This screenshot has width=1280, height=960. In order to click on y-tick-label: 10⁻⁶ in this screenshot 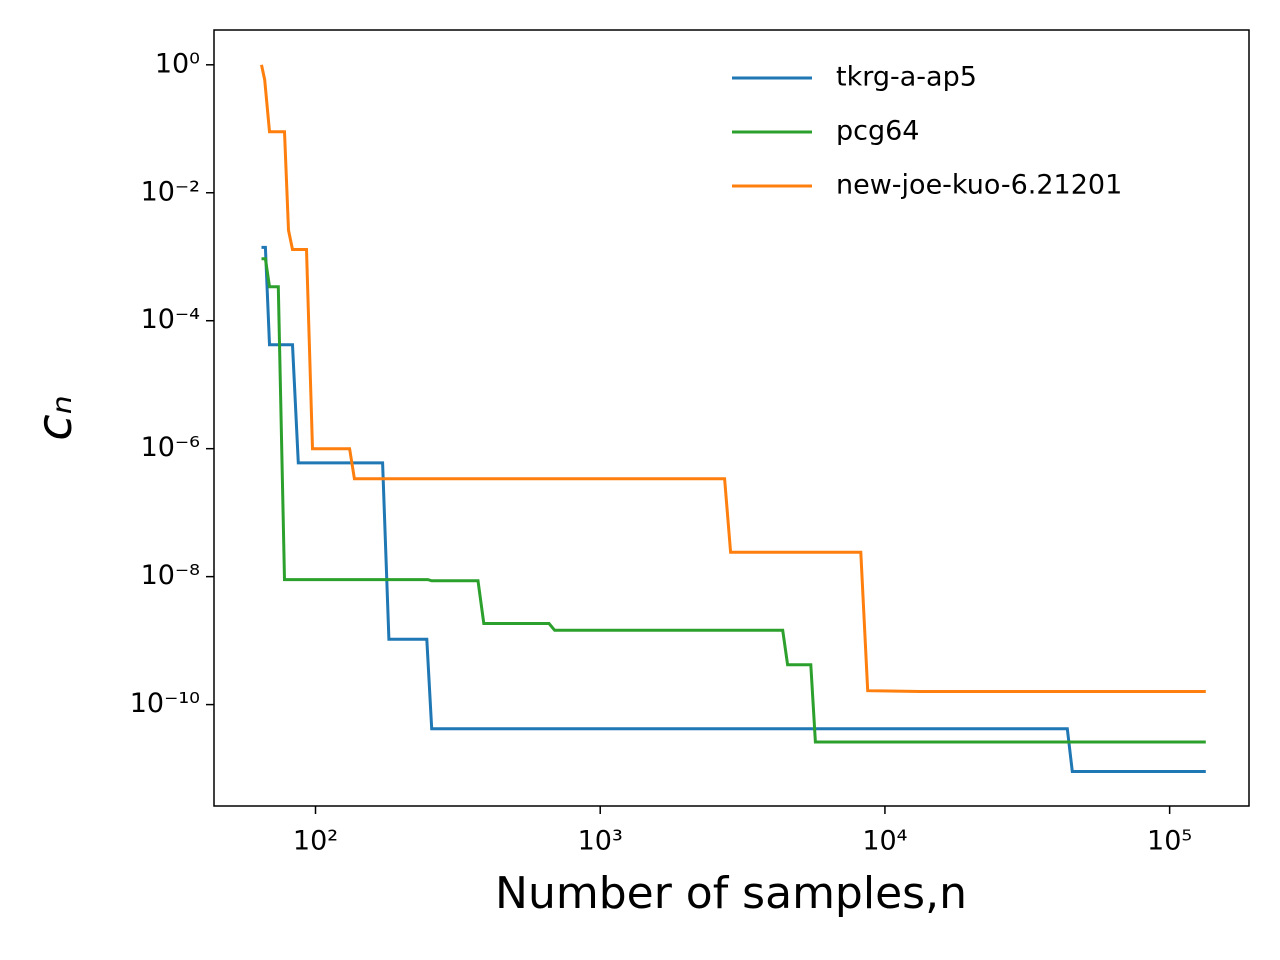, I will do `click(170, 447)`.